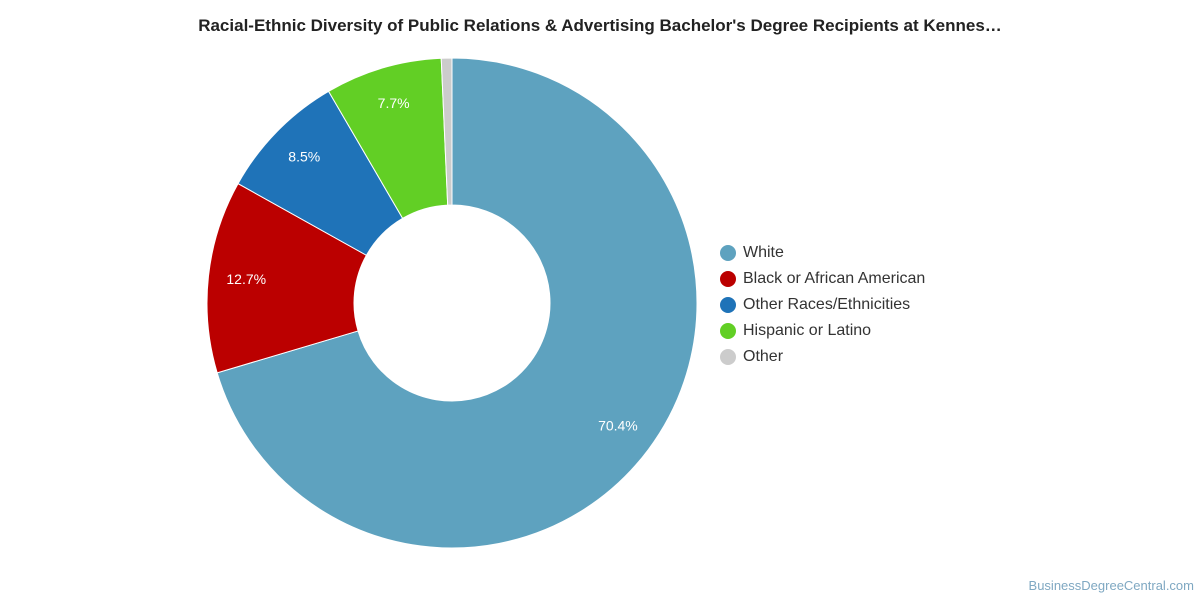 Image resolution: width=1200 pixels, height=600 pixels. Describe the element at coordinates (246, 279) in the screenshot. I see `slice-label-black: 12.7%` at that location.